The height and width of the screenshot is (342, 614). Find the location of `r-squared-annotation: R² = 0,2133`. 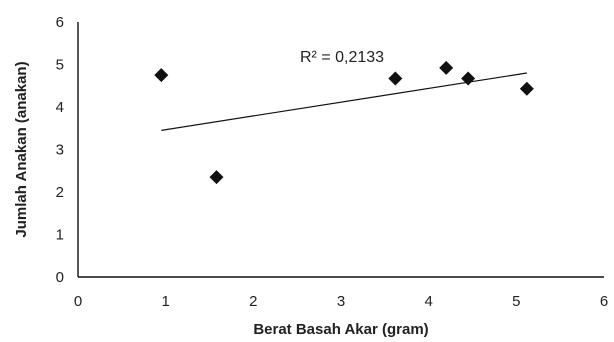

r-squared-annotation: R² = 0,2133 is located at coordinates (342, 57).